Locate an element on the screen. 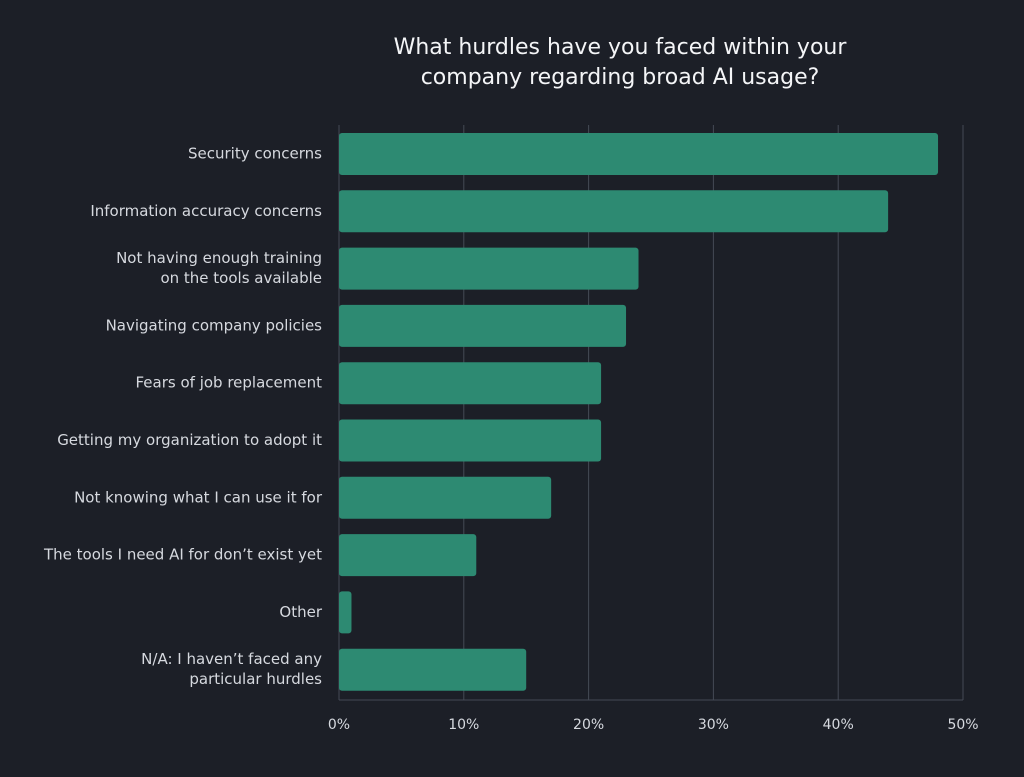  category-label: Other is located at coordinates (300, 612).